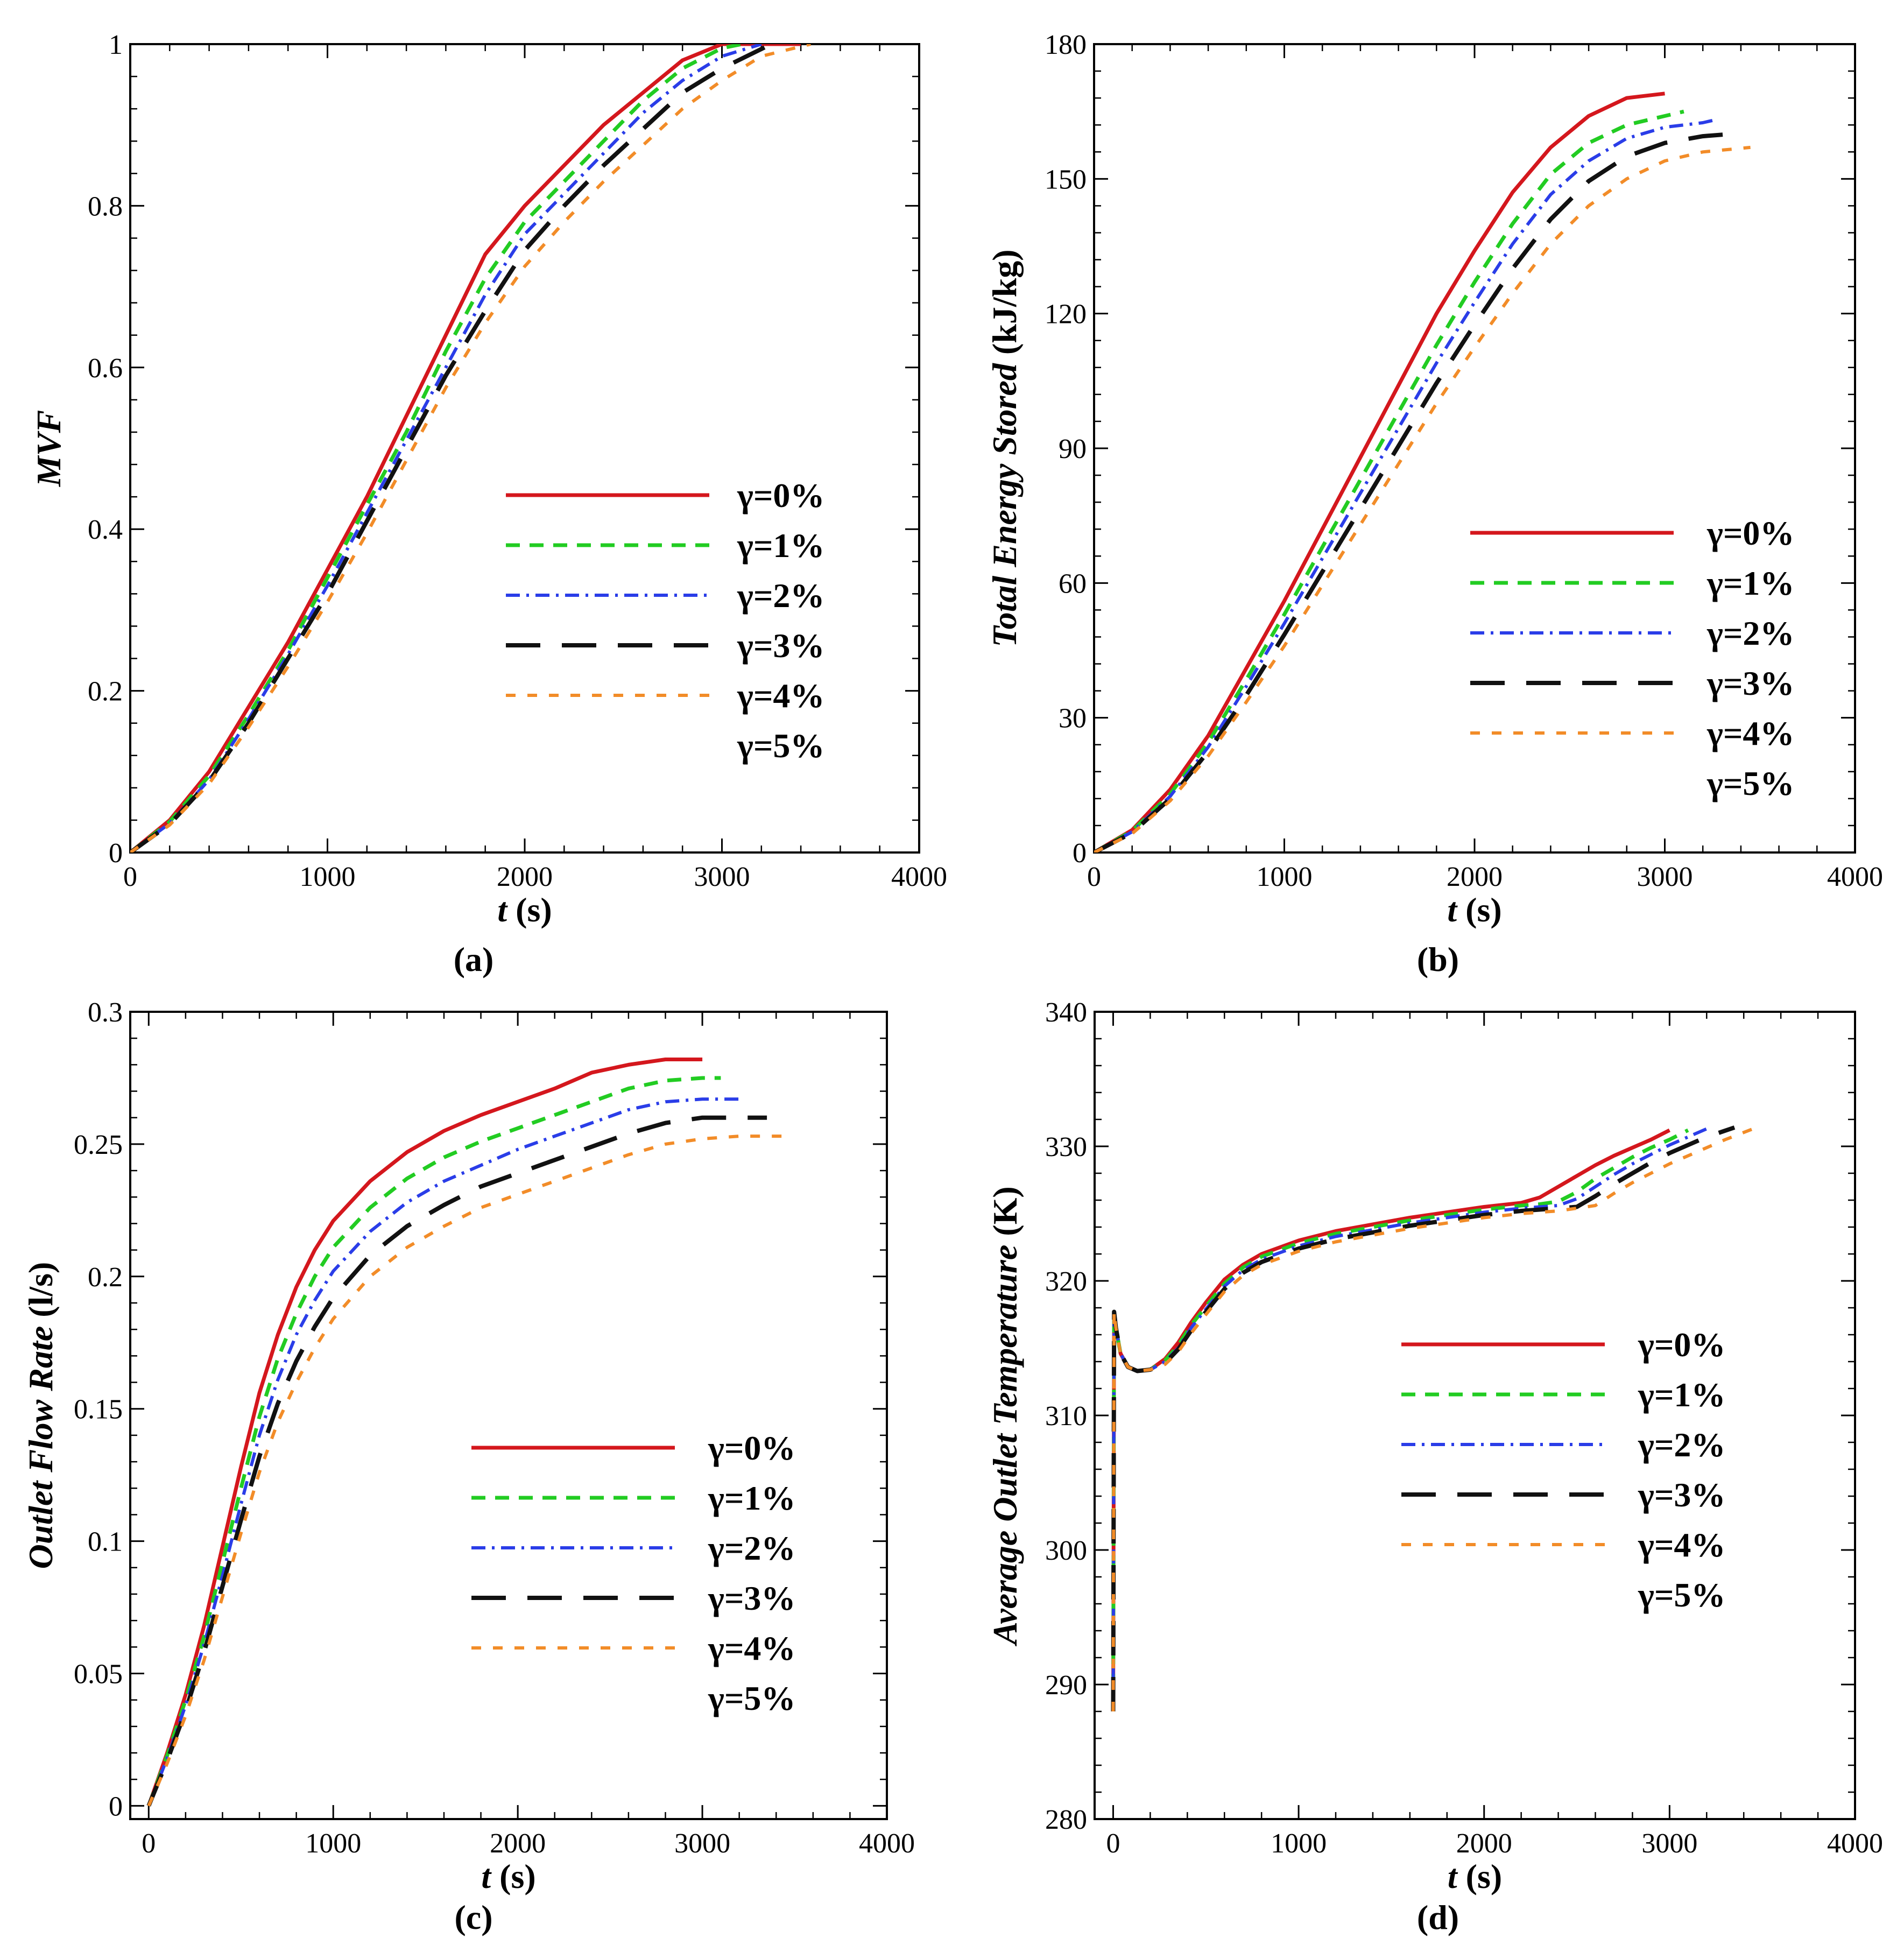 The width and height of the screenshot is (1904, 1952). I want to click on y-axis-variable: MVF, so click(49, 448).